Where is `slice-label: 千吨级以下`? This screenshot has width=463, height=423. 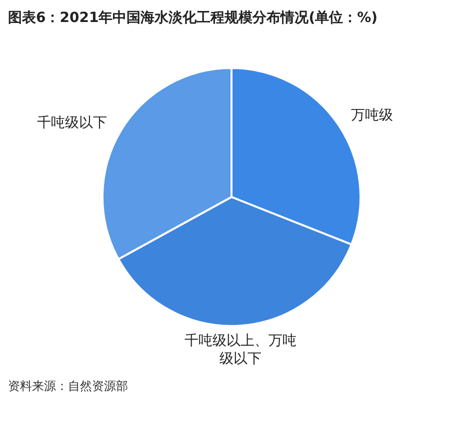
slice-label: 千吨级以下 is located at coordinates (72, 123).